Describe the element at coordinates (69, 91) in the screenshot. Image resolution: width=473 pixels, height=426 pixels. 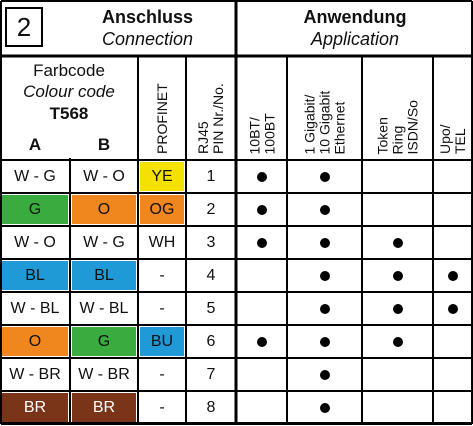
I see `colour-code-label-en: Colour code` at that location.